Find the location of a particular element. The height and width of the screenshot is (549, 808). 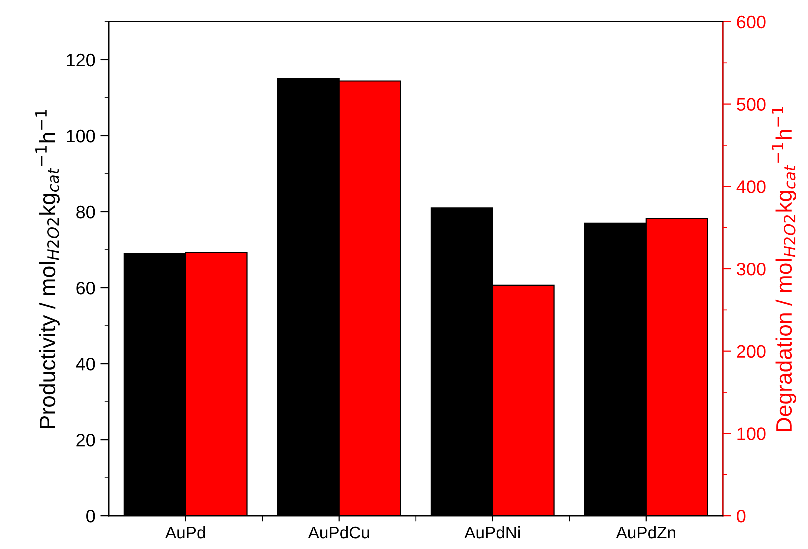

x-tick-label: AuPdNi is located at coordinates (492, 532).